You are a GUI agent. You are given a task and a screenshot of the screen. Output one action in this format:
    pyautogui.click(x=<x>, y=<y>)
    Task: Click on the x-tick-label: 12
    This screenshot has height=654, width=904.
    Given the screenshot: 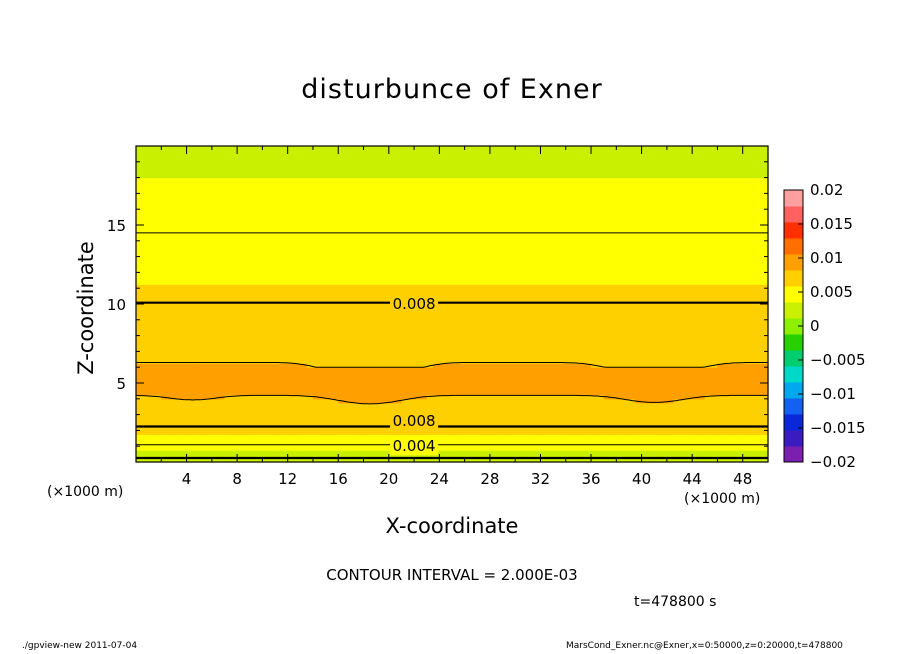 What is the action you would take?
    pyautogui.click(x=287, y=479)
    